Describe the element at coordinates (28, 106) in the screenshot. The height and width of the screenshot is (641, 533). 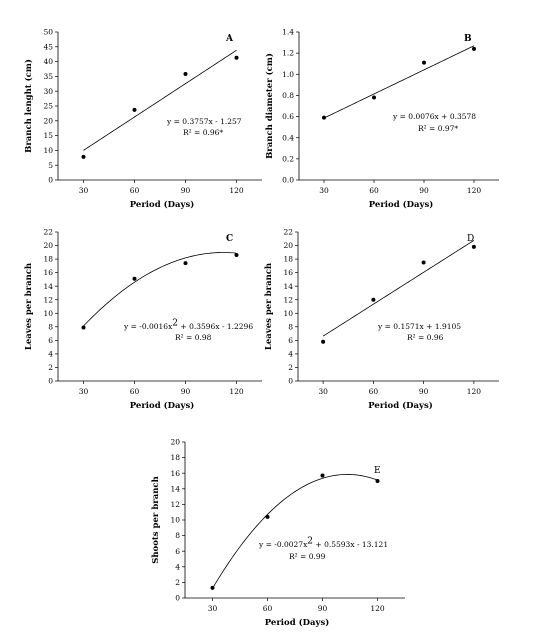
I see `y-axis-title: Branch lenght (cm)` at that location.